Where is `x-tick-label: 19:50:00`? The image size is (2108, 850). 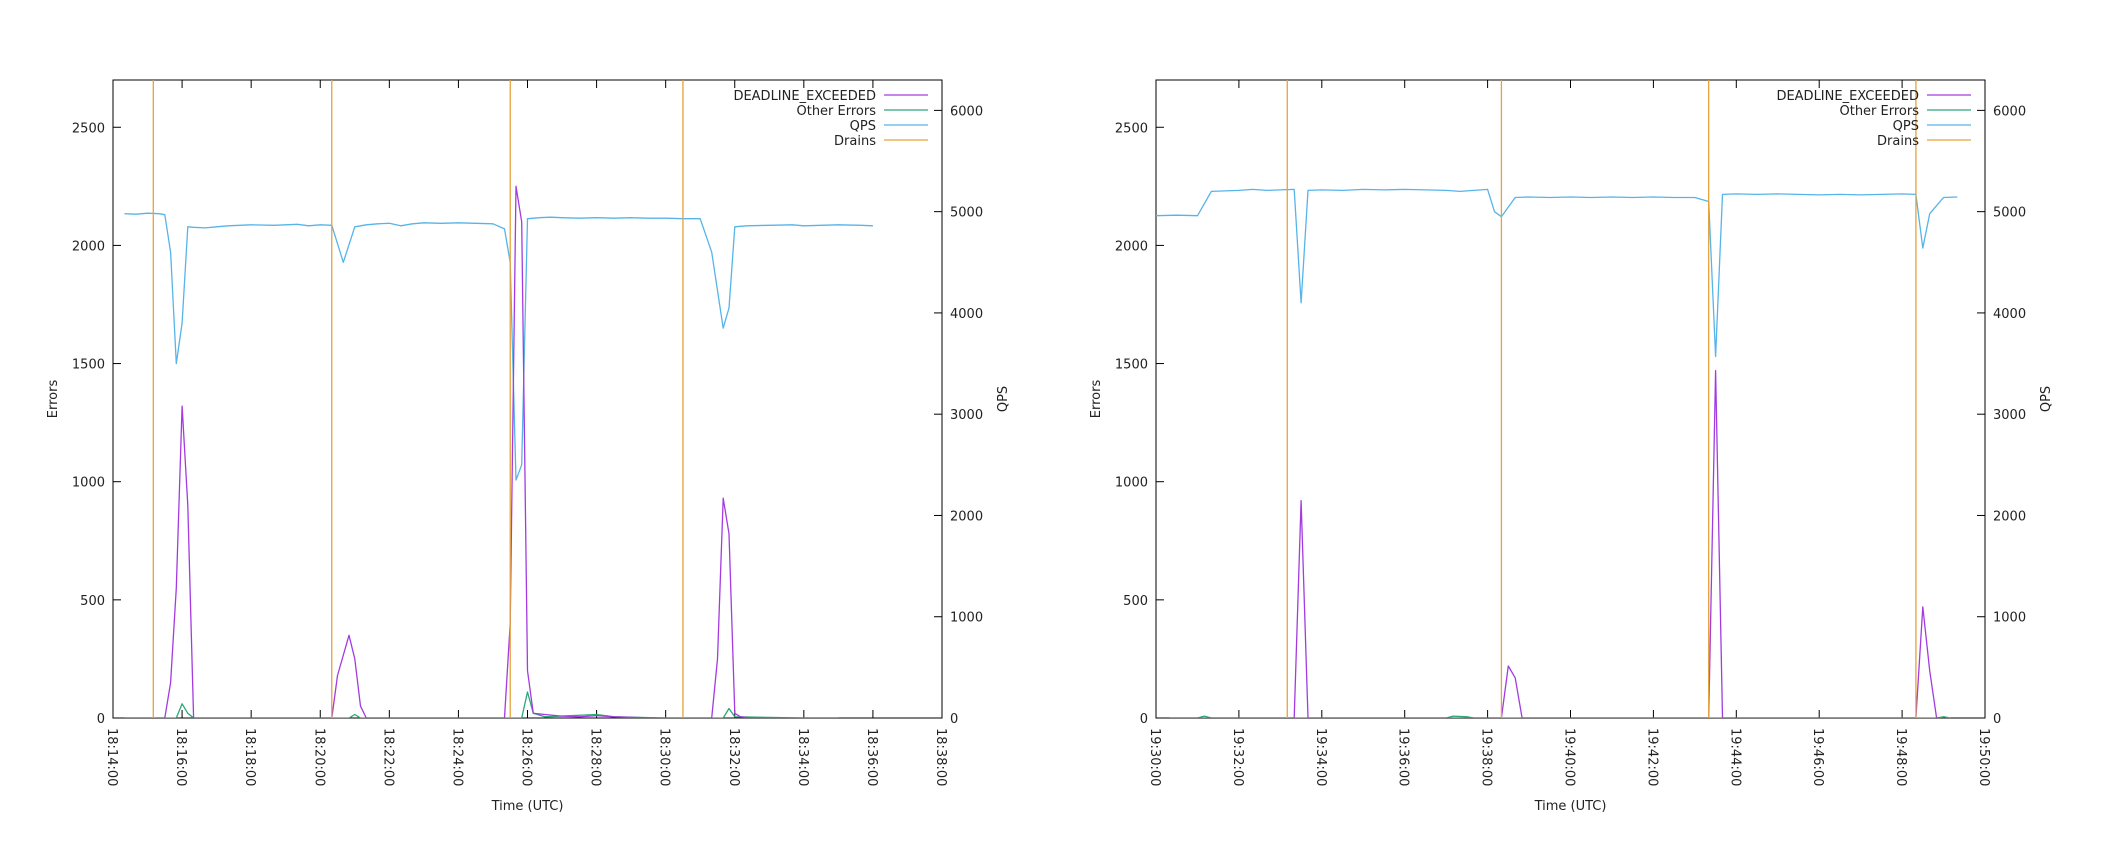
x-tick-label: 19:50:00 is located at coordinates (1983, 757).